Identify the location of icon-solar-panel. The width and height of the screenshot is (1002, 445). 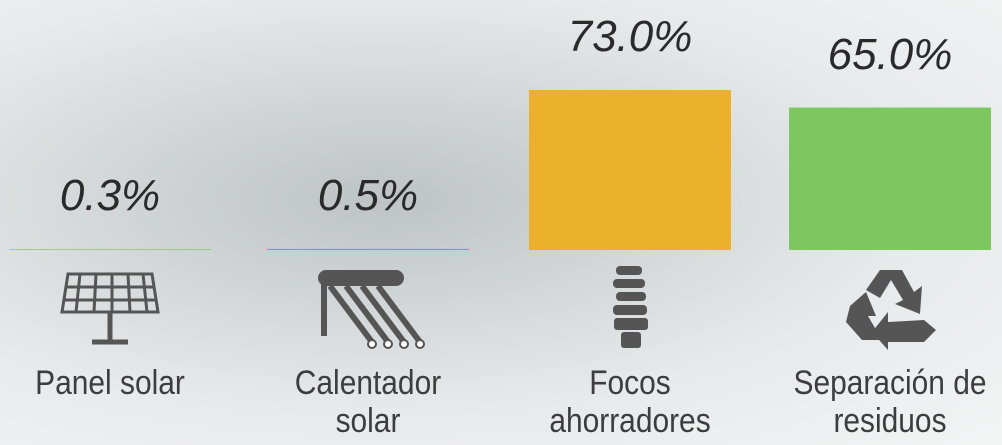
(110, 308).